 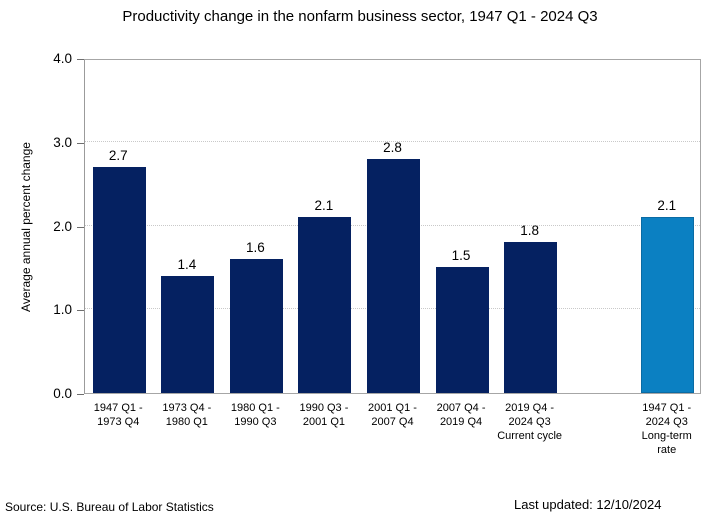 What do you see at coordinates (588, 504) in the screenshot?
I see `last-updated-note: Last updated: 12/10/2024` at bounding box center [588, 504].